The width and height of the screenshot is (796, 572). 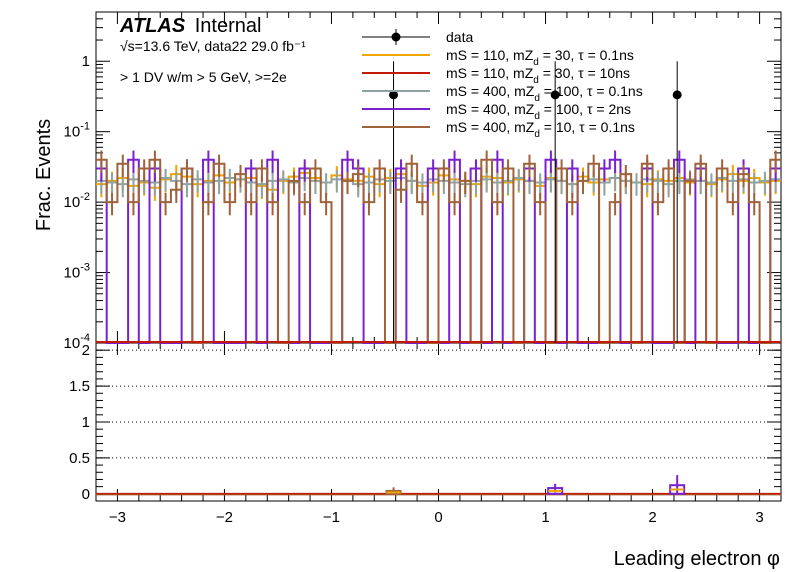 I want to click on ratio-y-tick-label: 1, so click(x=86, y=422).